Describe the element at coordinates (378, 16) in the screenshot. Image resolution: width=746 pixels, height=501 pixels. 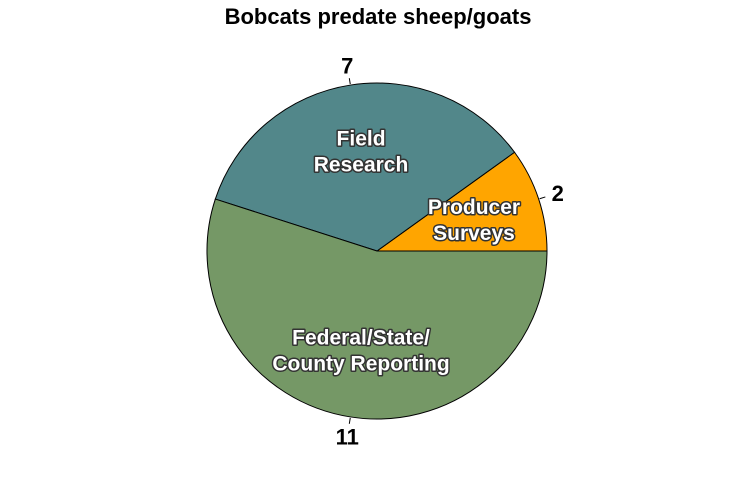
I see `chart-title: Bobcats predate sheep/goats` at that location.